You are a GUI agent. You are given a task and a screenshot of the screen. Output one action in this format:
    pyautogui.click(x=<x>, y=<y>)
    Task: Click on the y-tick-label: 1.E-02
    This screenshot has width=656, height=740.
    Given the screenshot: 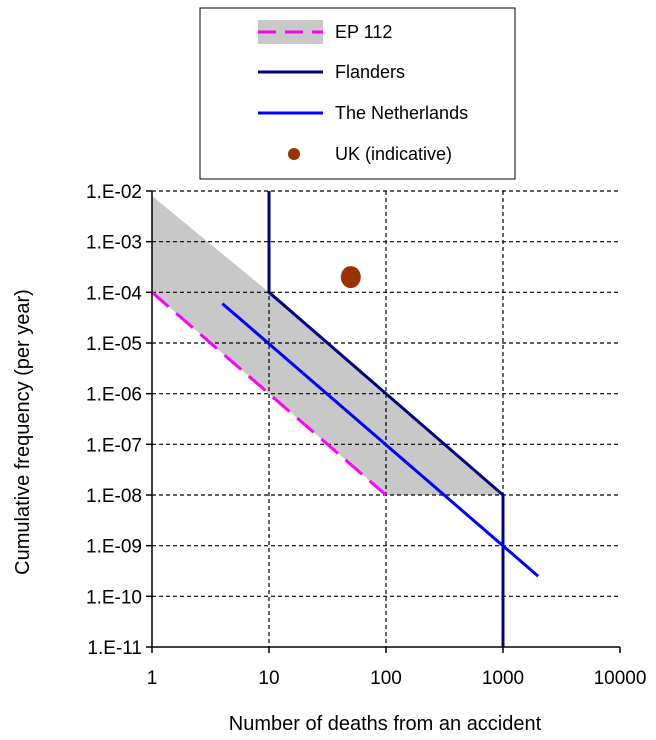 What is the action you would take?
    pyautogui.click(x=114, y=192)
    